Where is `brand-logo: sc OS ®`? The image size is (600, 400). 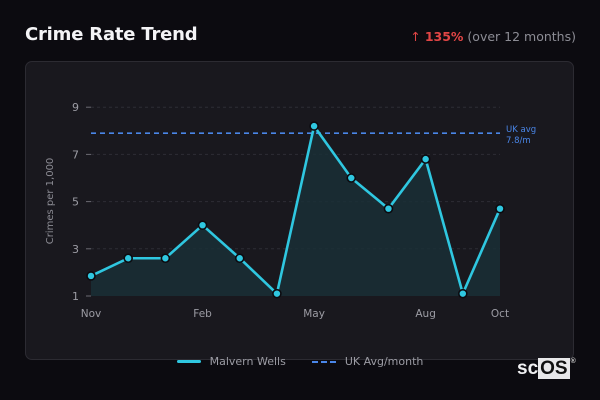
brand-logo: sc OS ® is located at coordinates (546, 369).